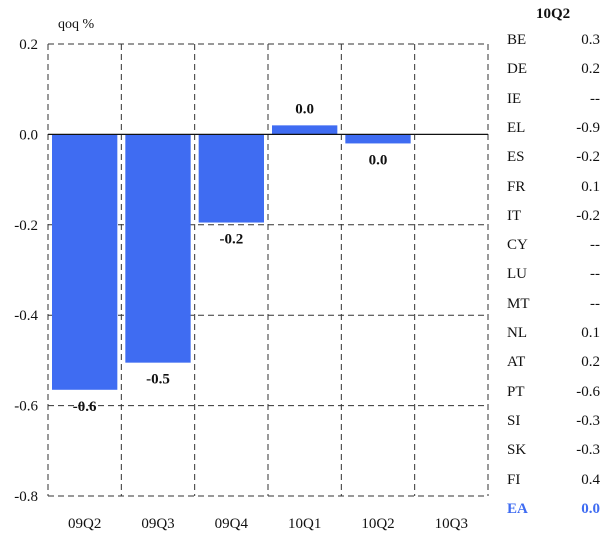  I want to click on table-row: MT --, so click(550, 307).